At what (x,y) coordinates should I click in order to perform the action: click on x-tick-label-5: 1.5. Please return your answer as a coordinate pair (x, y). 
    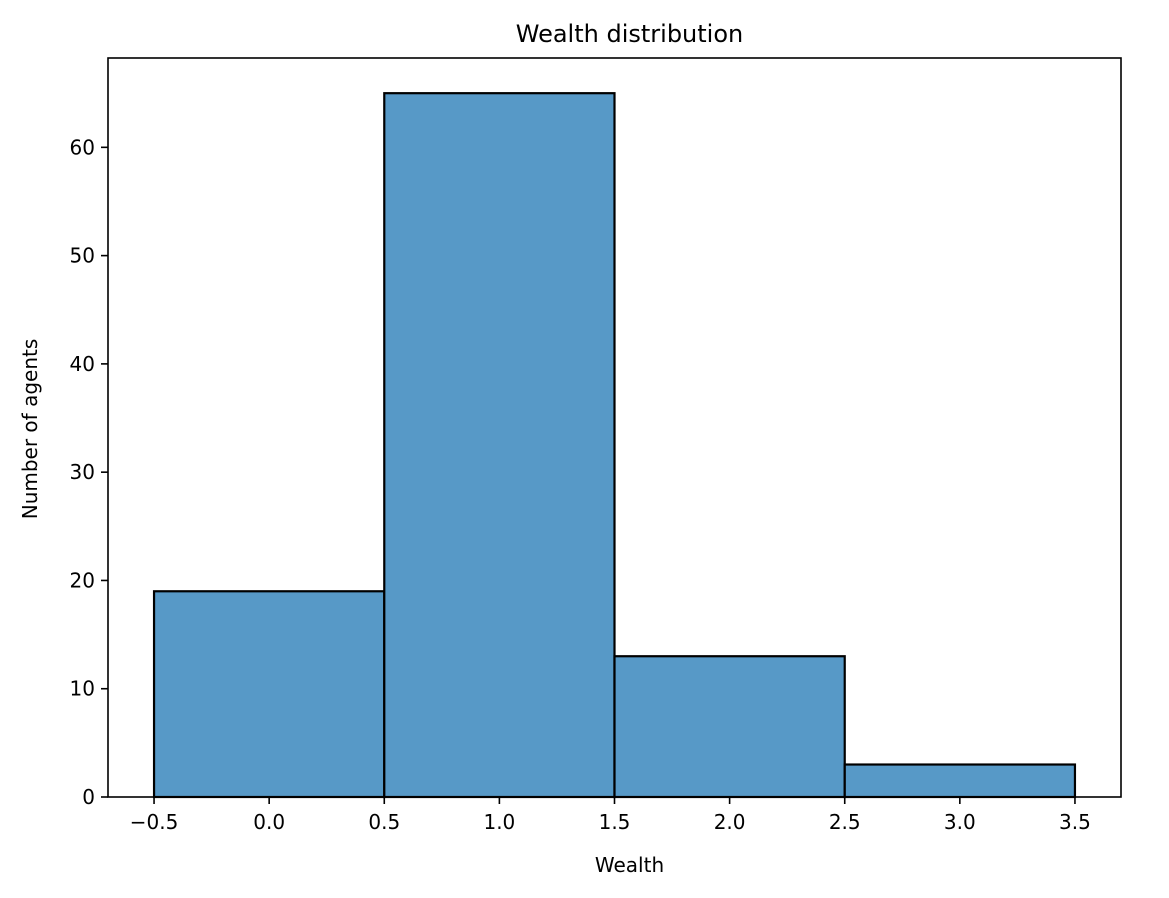
    Looking at the image, I should click on (615, 822).